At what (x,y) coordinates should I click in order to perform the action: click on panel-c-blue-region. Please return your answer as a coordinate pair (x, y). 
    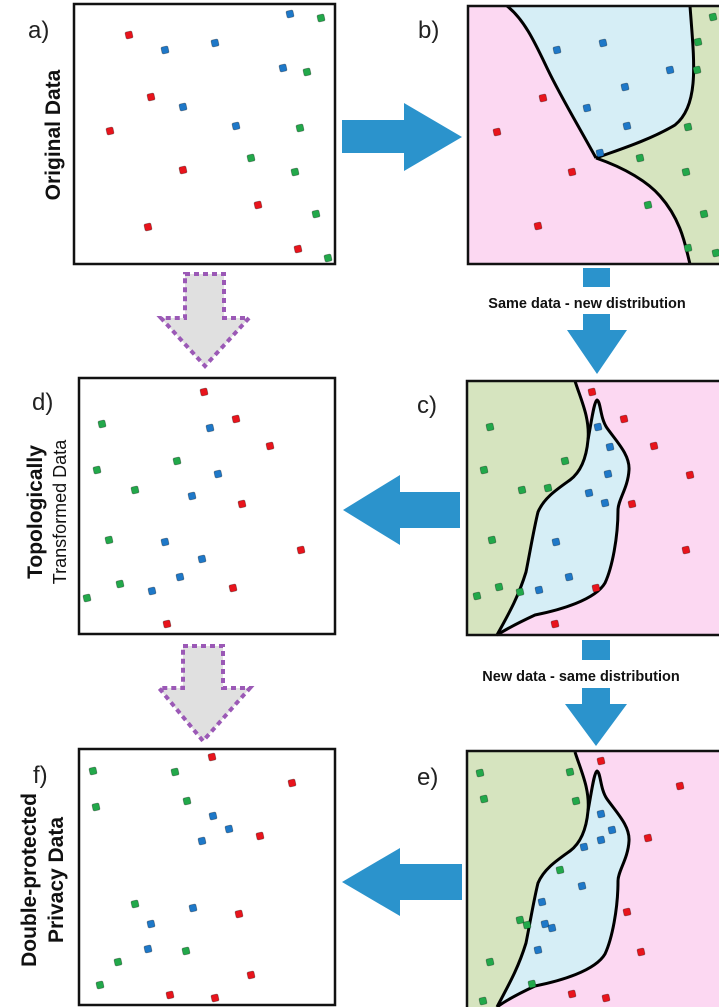
    Looking at the image, I should click on (563, 517).